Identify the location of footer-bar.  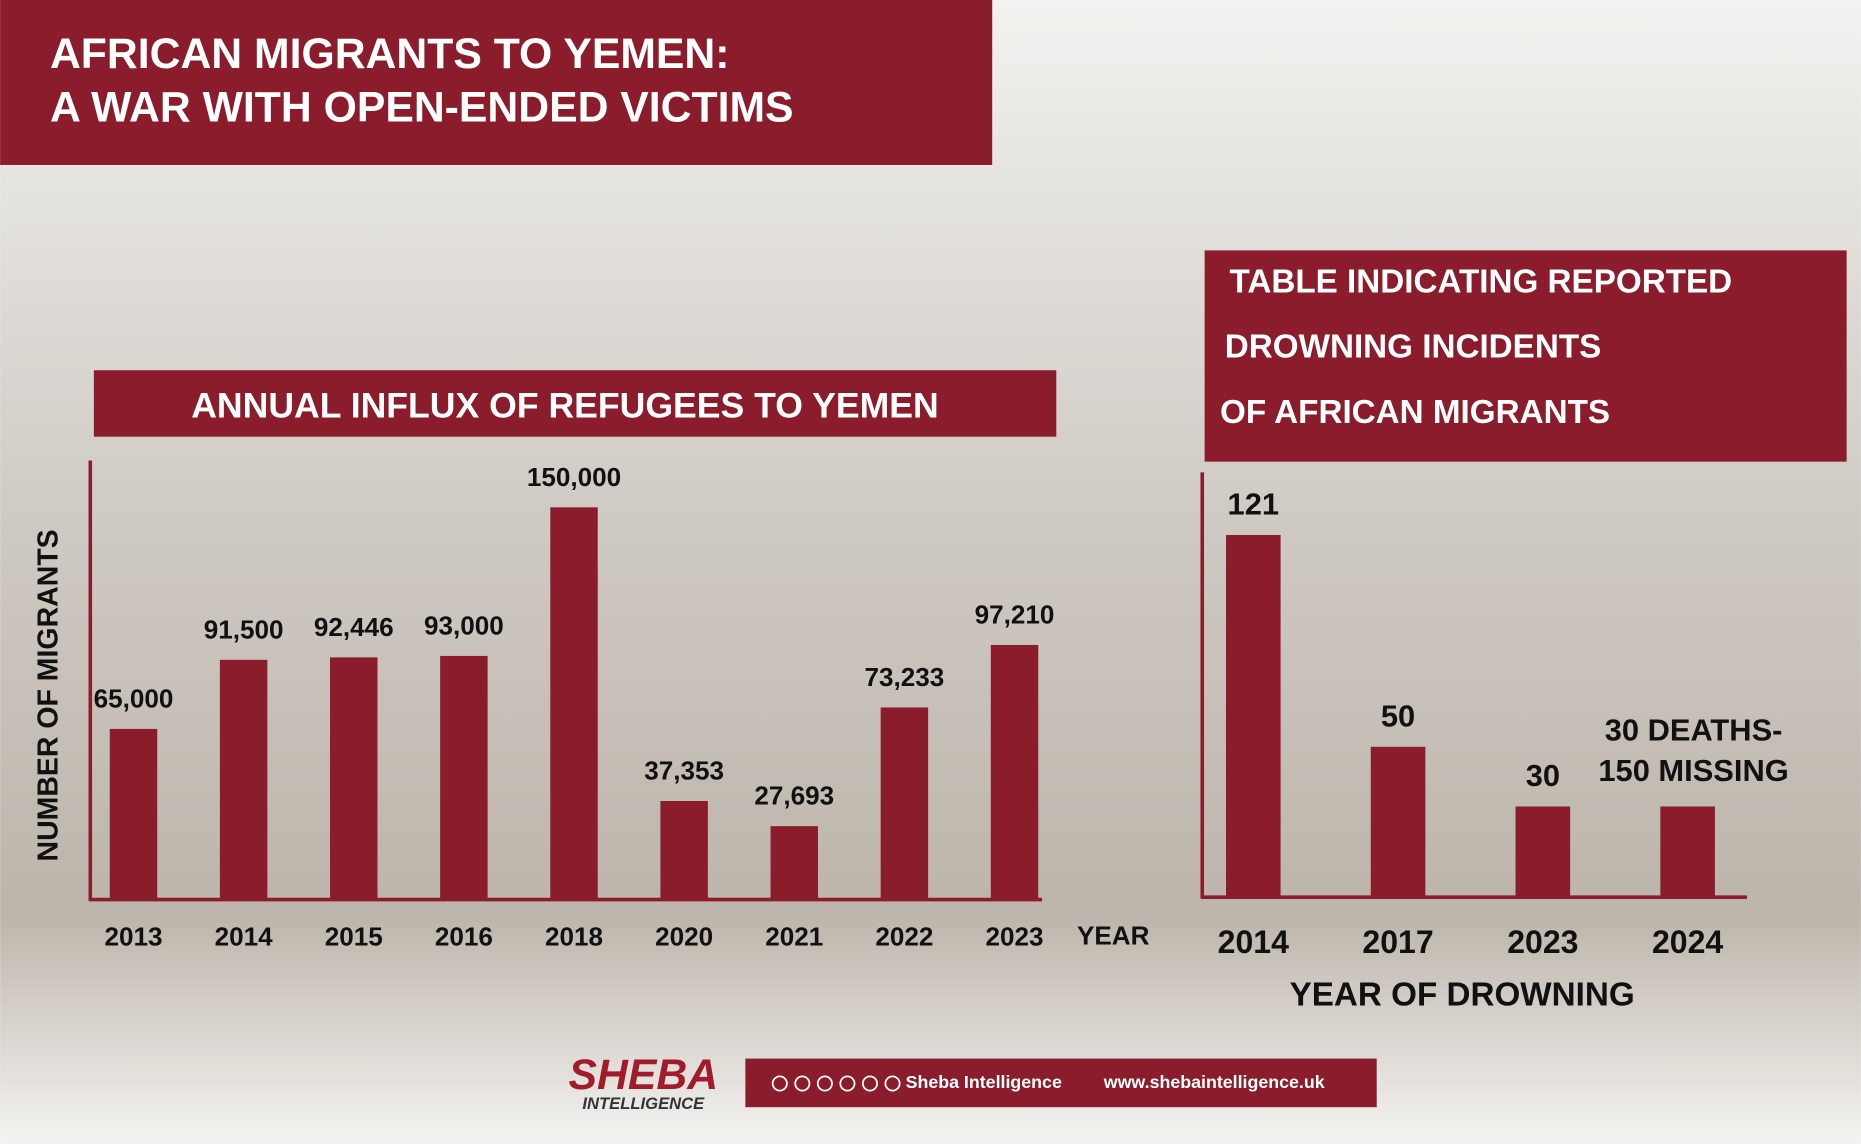
(1061, 1083).